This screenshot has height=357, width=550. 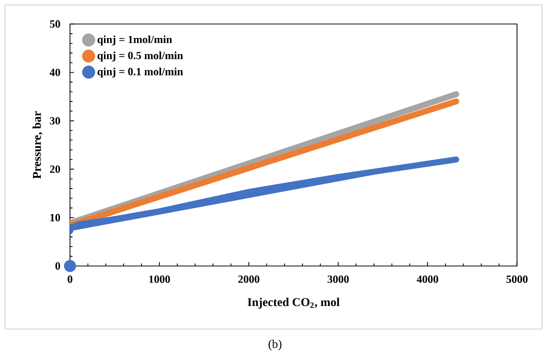 I want to click on y-tick-label: 0, so click(x=57, y=266).